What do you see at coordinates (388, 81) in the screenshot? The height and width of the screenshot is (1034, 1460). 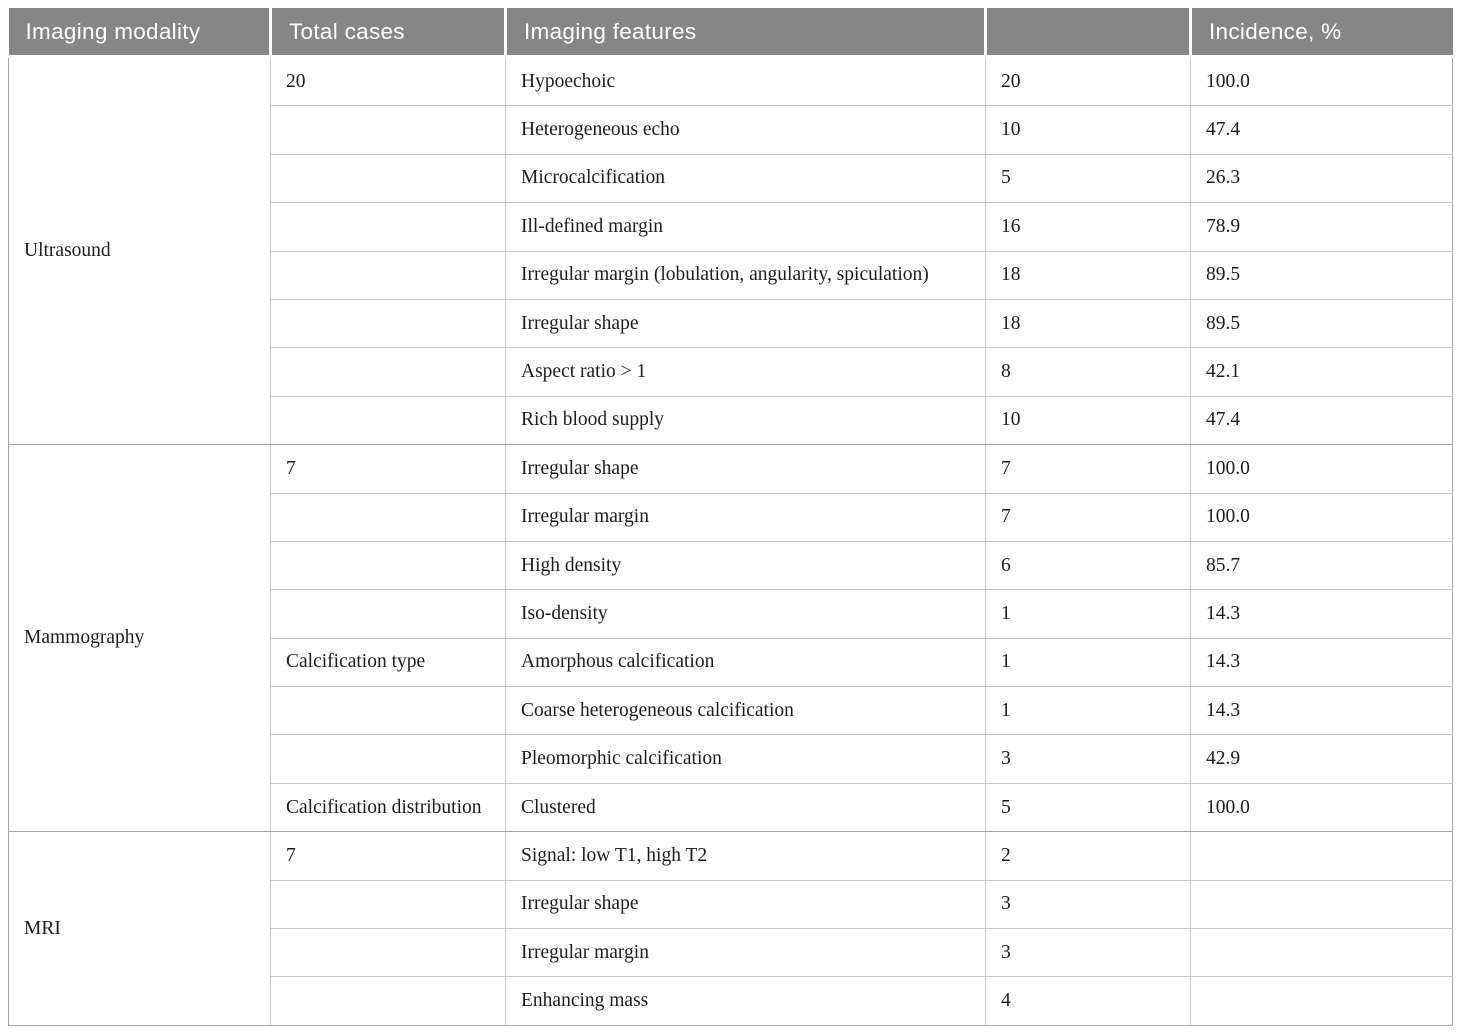 I see `total-cases-cell: 20` at bounding box center [388, 81].